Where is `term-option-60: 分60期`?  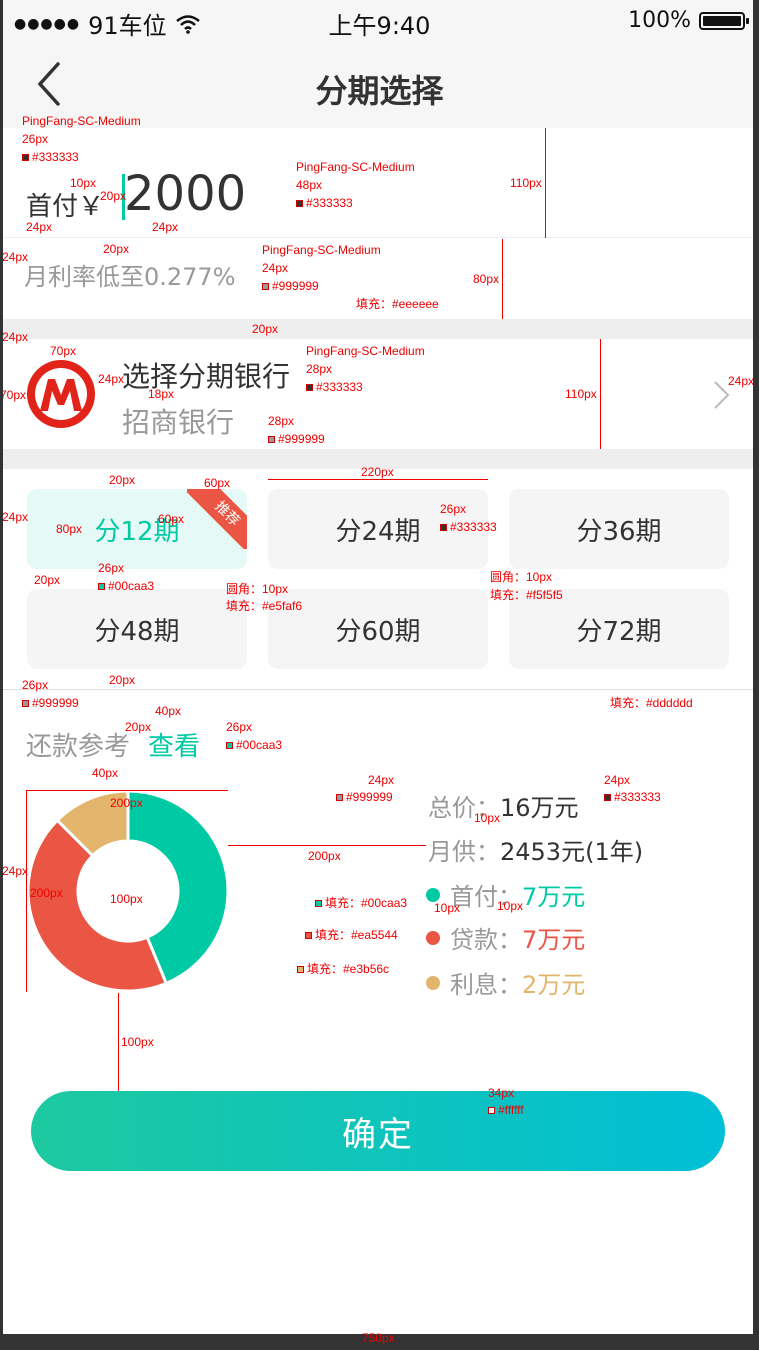 term-option-60: 分60期 is located at coordinates (378, 629).